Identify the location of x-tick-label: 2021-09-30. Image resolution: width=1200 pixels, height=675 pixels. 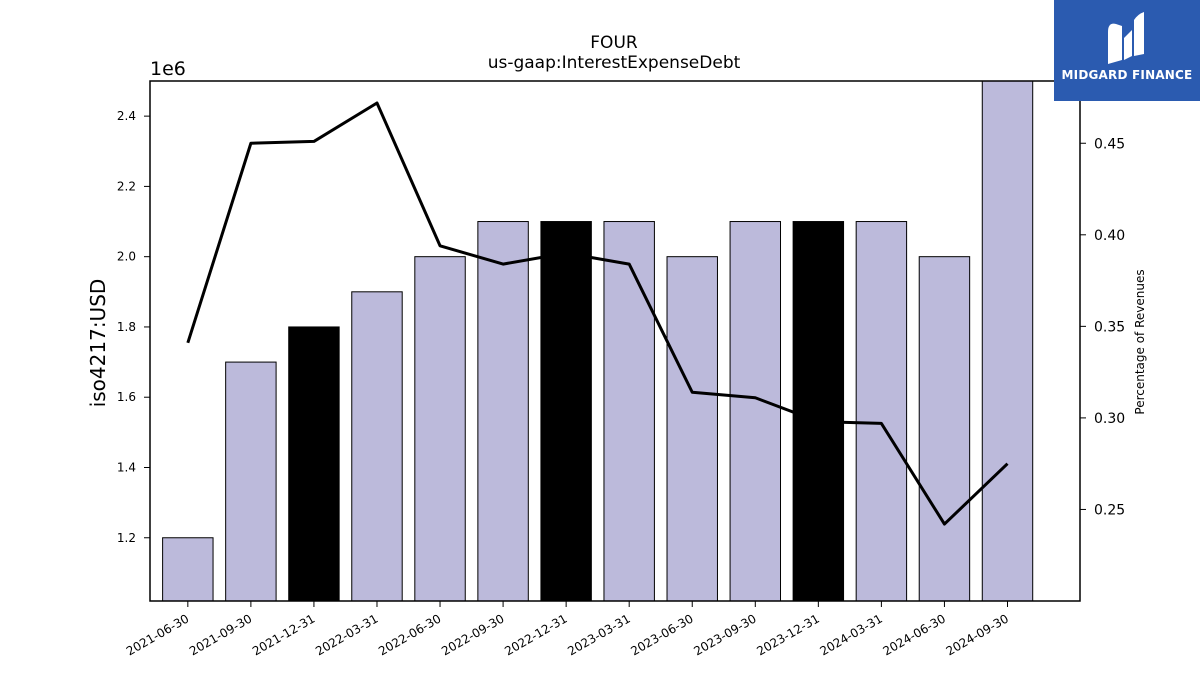
(220, 634).